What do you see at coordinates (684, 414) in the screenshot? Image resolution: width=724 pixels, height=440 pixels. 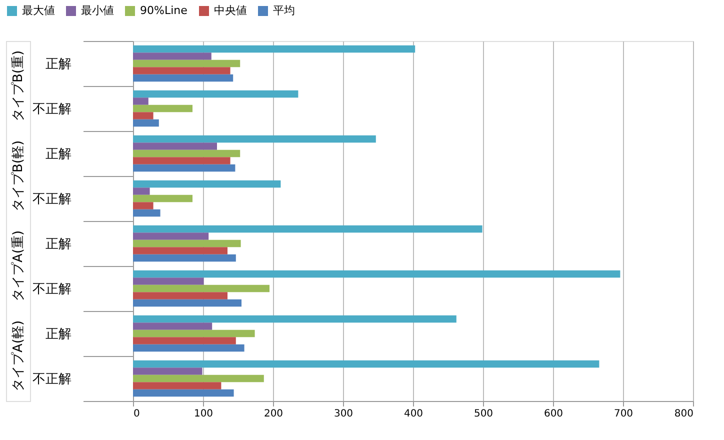 I see `x-tick-label: 800` at bounding box center [684, 414].